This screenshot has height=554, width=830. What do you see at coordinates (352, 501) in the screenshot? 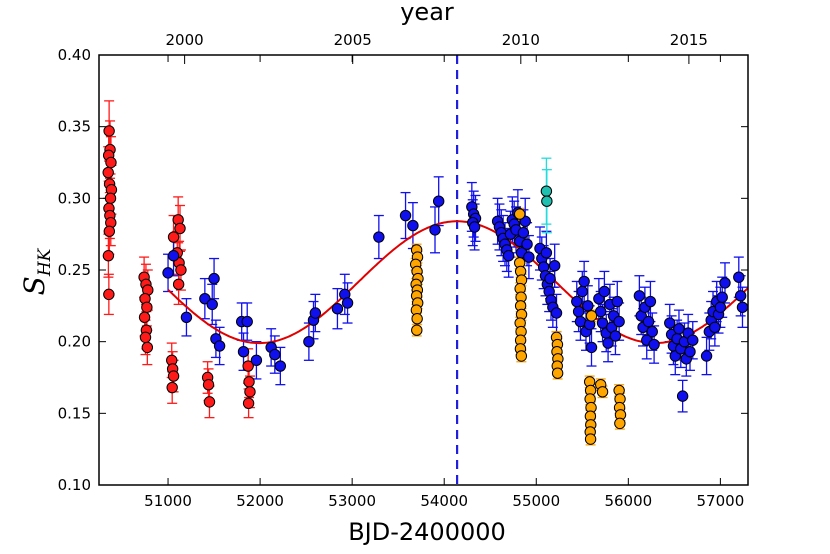
I see `x-tick-label-53000: 53000` at bounding box center [352, 501].